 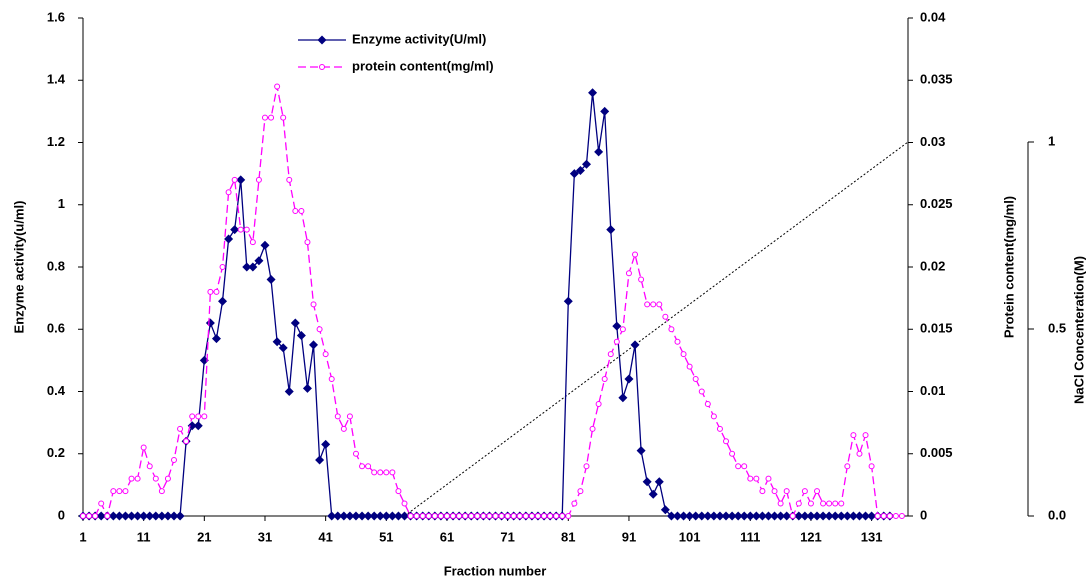 I want to click on x-tick-label: 101, so click(x=690, y=536).